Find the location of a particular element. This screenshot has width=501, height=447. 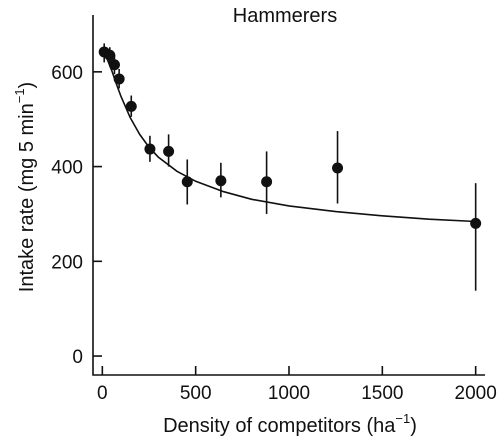

y-tick-label: 400 is located at coordinates (67, 168).